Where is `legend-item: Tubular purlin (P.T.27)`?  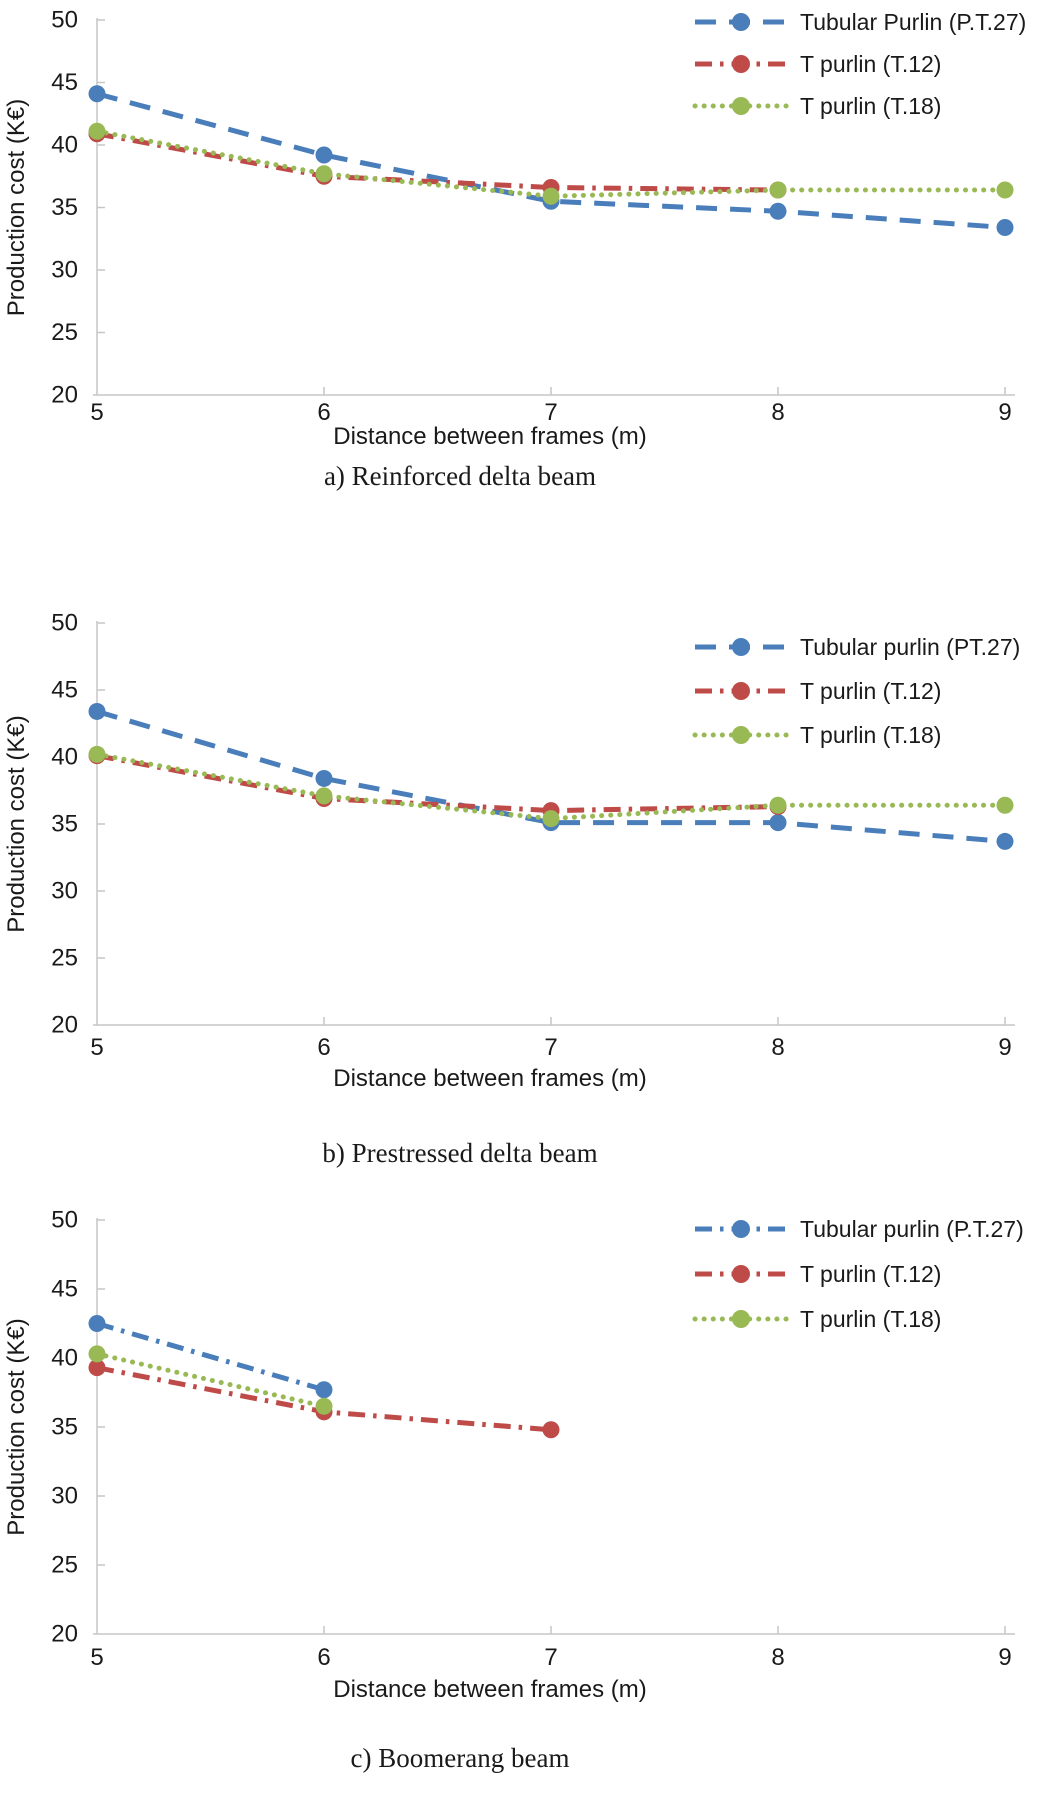
legend-item: Tubular purlin (P.T.27) is located at coordinates (859, 1229).